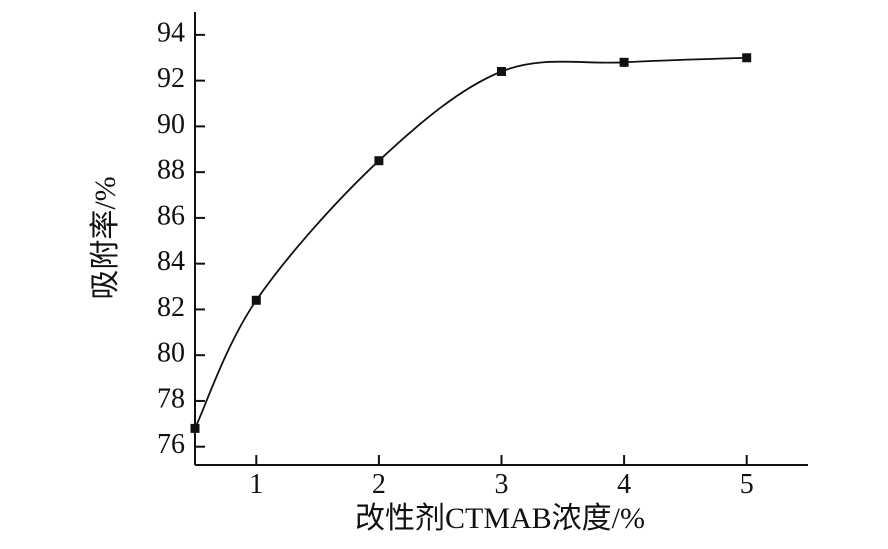 The width and height of the screenshot is (888, 549). What do you see at coordinates (105, 237) in the screenshot?
I see `y-axis-label: 吸附率/%` at bounding box center [105, 237].